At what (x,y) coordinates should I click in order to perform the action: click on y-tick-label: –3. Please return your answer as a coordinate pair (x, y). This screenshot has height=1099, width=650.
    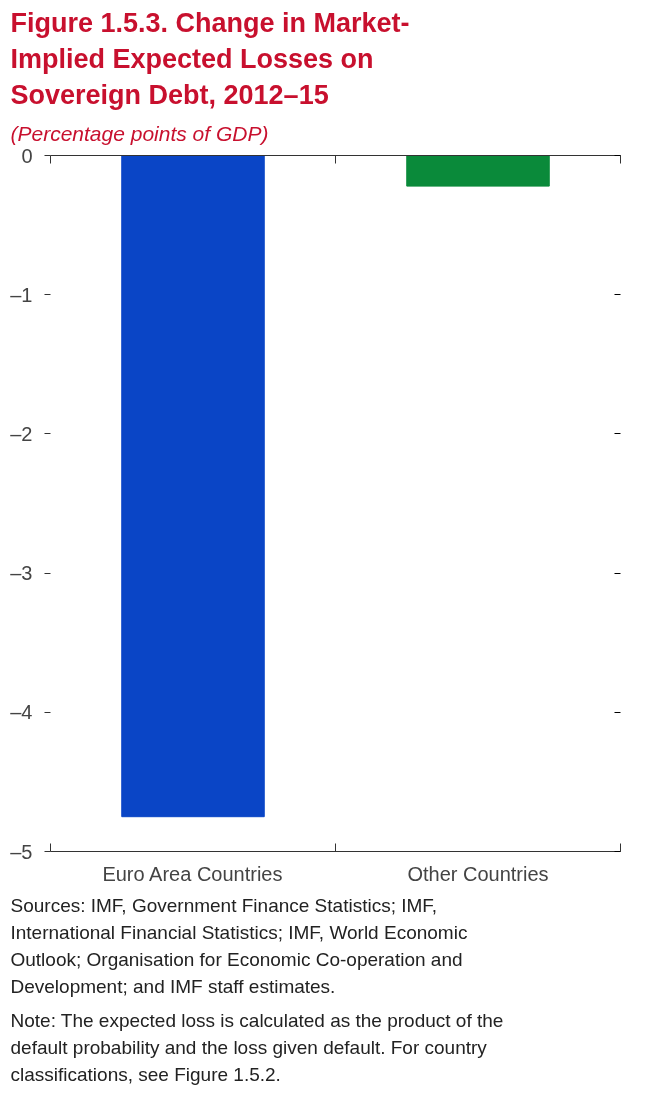
    Looking at the image, I should click on (21, 573).